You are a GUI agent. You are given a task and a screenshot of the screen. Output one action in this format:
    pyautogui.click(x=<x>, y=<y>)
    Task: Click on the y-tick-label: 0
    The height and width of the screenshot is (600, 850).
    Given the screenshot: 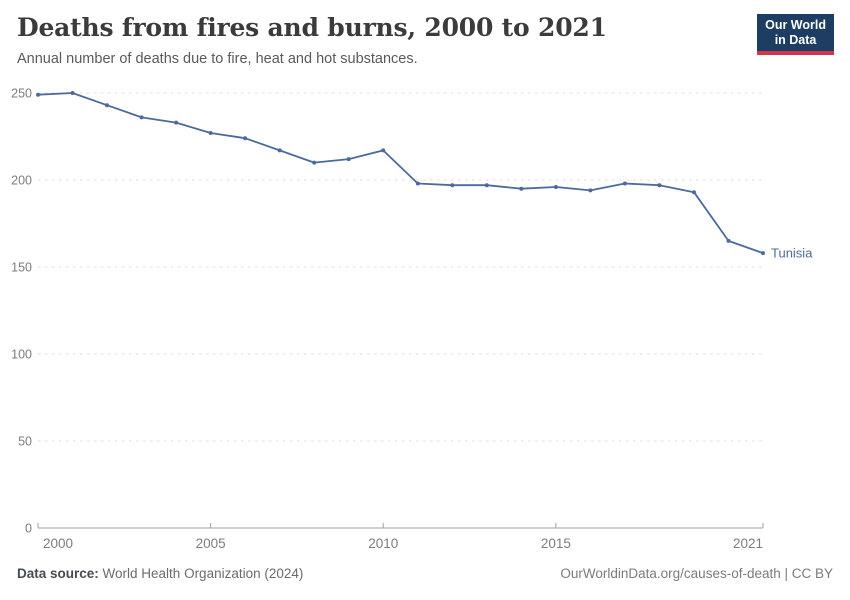 What is the action you would take?
    pyautogui.click(x=28, y=529)
    